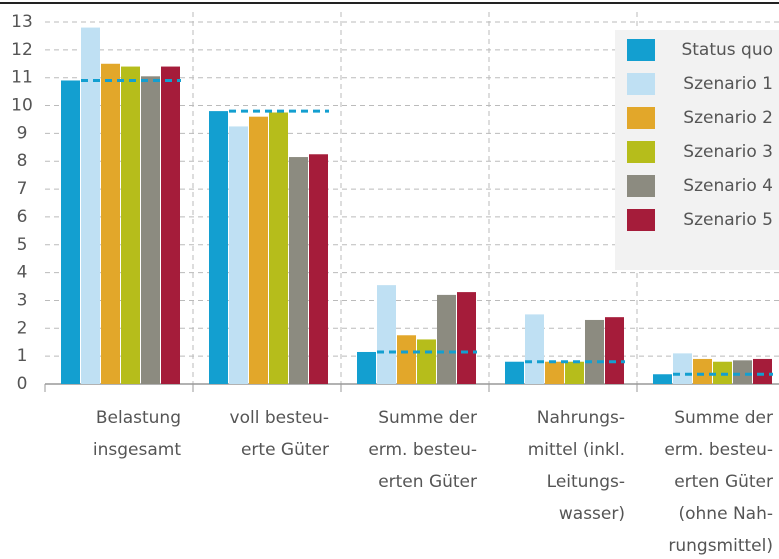 This screenshot has height=559, width=779. What do you see at coordinates (137, 450) in the screenshot?
I see `x-tick-label: insgesamt` at bounding box center [137, 450].